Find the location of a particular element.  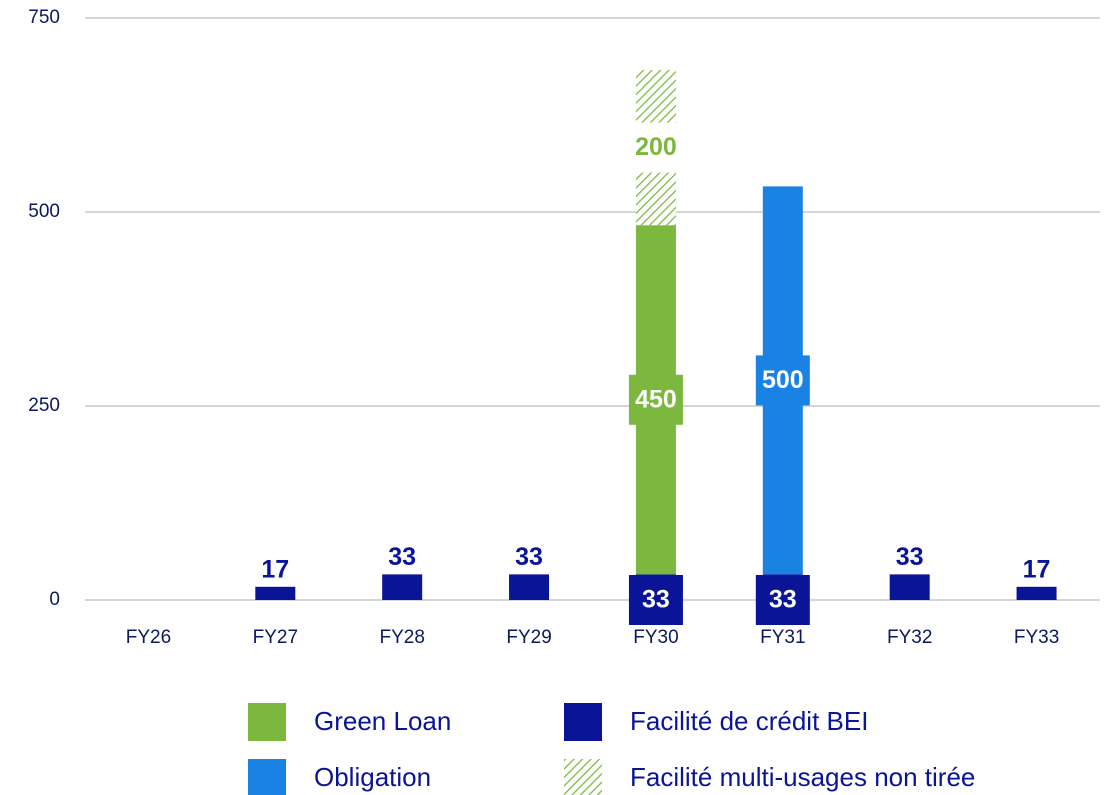

y-tick-label: 750 is located at coordinates (44, 17).